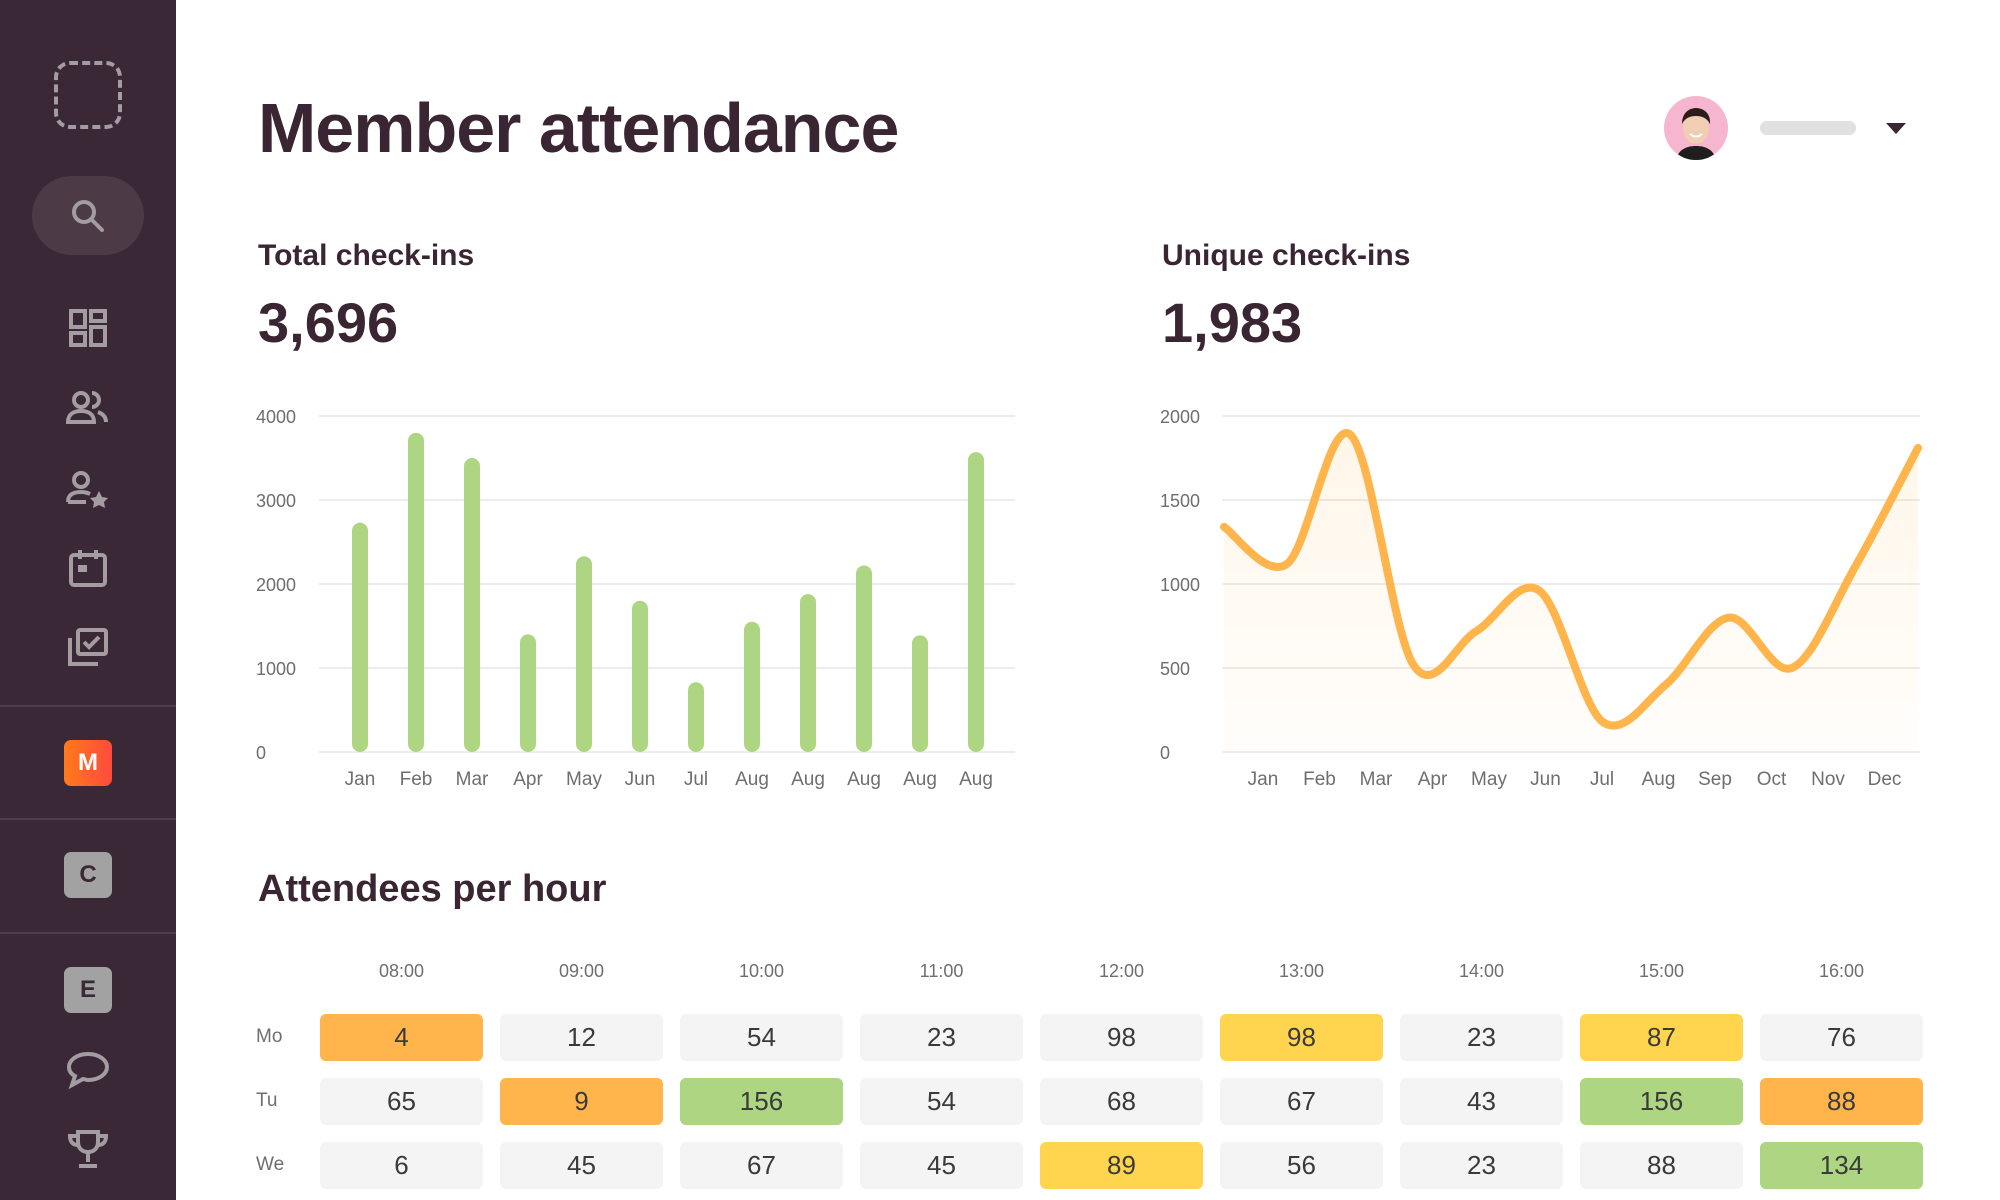 The height and width of the screenshot is (1200, 2000). I want to click on heatmap-cell: 9, so click(581, 1101).